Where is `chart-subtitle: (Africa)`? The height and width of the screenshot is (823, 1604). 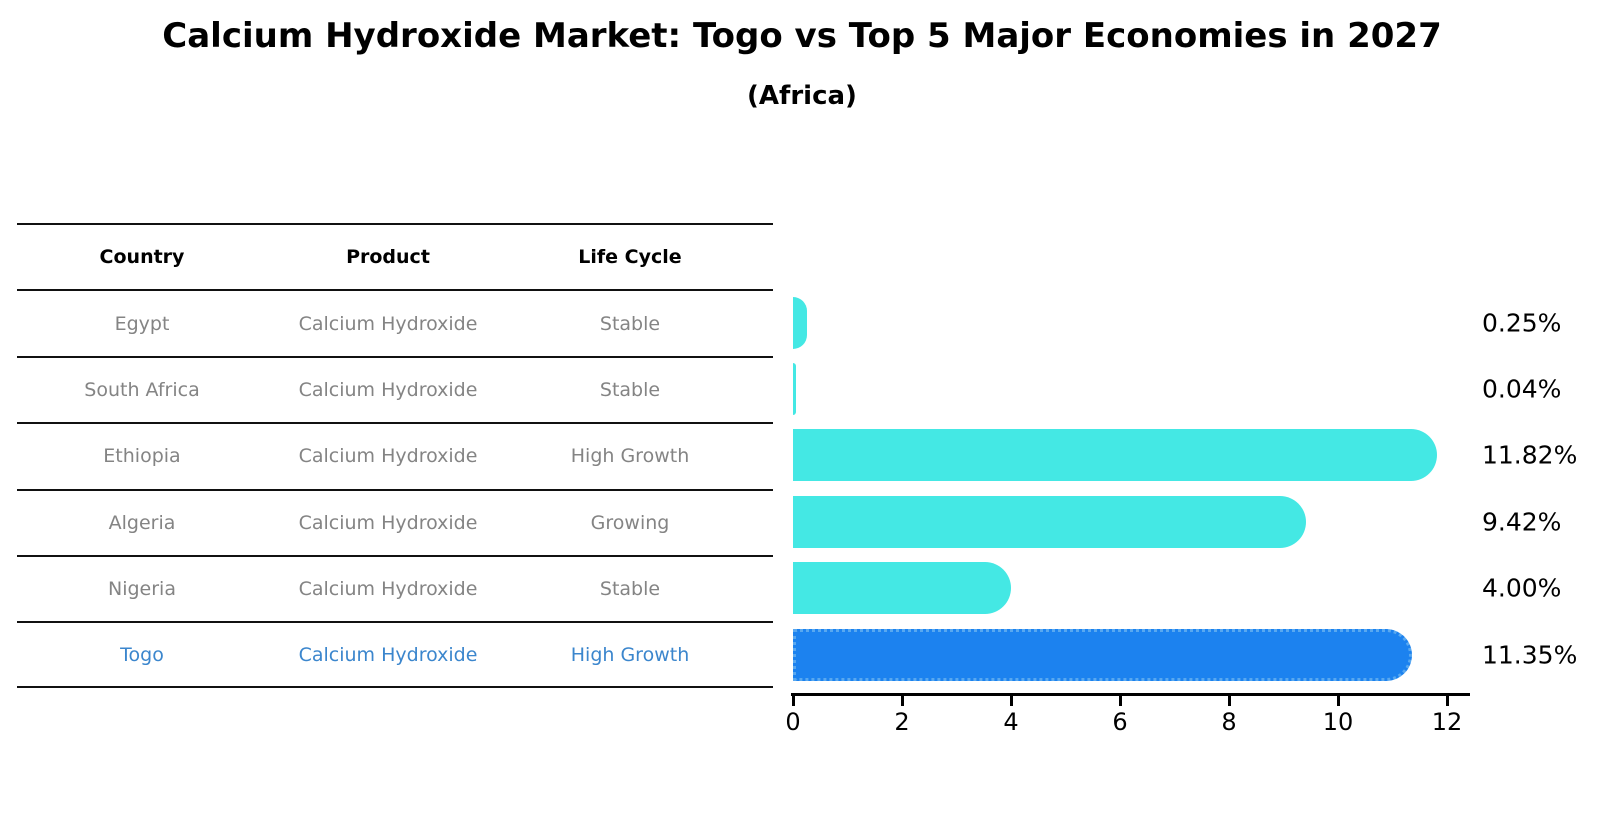
chart-subtitle: (Africa) is located at coordinates (802, 96).